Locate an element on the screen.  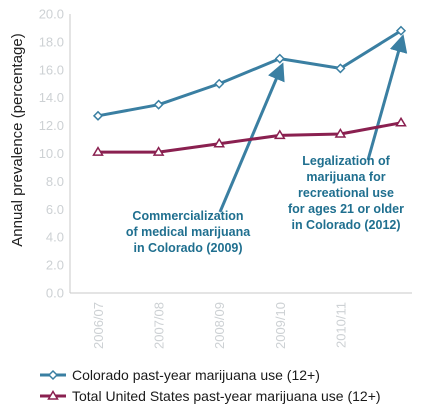
y-tick-labels: 0.0 2.0 4.0 6.0 8.0 10.0 12.0 14.0 16.0 18.0 20.0 is located at coordinates (51, 154).